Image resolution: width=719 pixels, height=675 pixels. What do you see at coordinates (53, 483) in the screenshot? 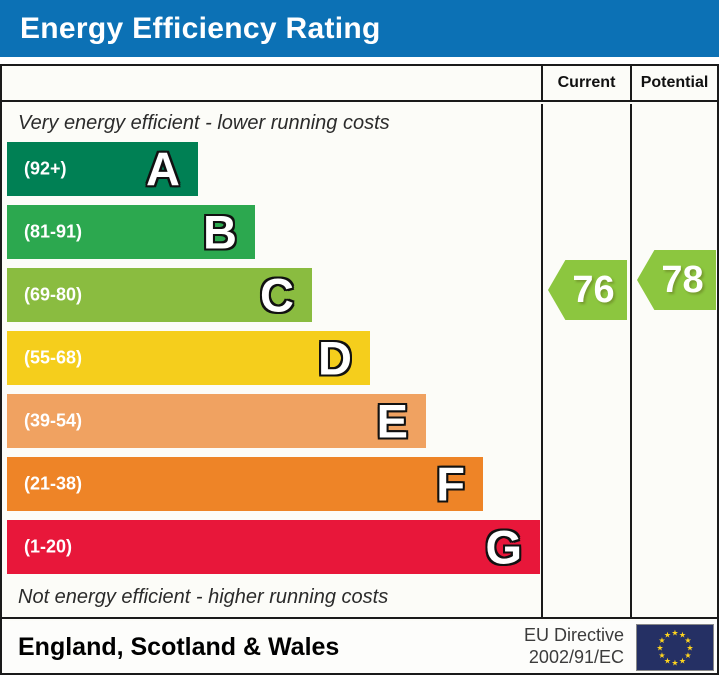
I see `band-range-label: (21-38)` at bounding box center [53, 483].